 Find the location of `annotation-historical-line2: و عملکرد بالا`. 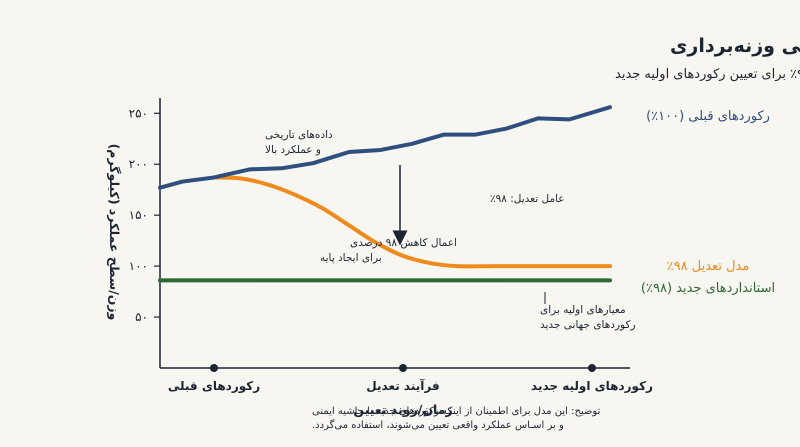

annotation-historical-line2: و عملکرد بالا is located at coordinates (293, 150).